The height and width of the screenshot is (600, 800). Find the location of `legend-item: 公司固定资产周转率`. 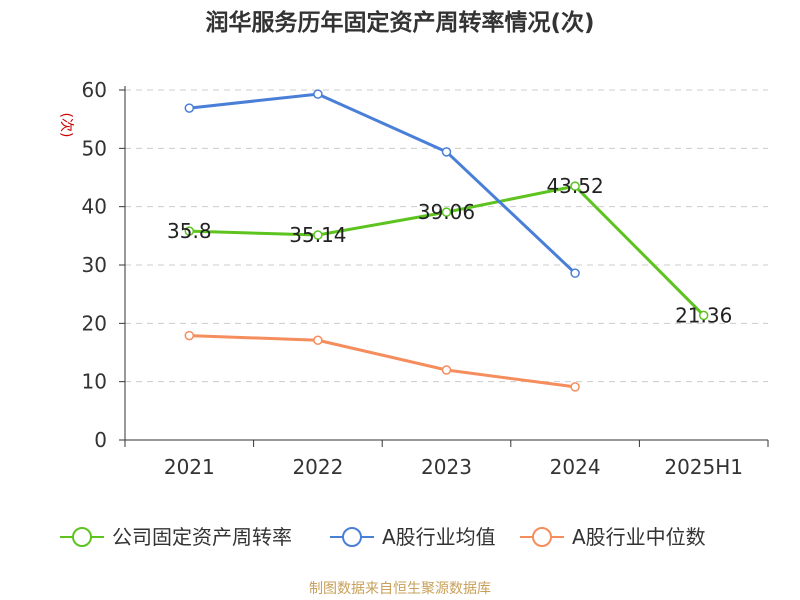

legend-item: 公司固定资产周转率 is located at coordinates (176, 537).